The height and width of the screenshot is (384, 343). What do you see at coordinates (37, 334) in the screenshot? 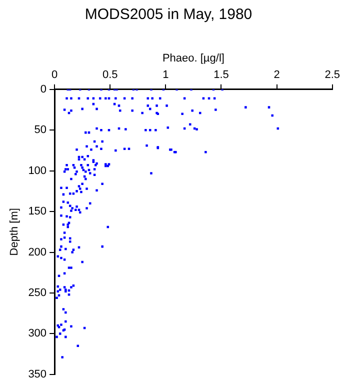
I see `y-tick-label: 300` at bounding box center [37, 334].